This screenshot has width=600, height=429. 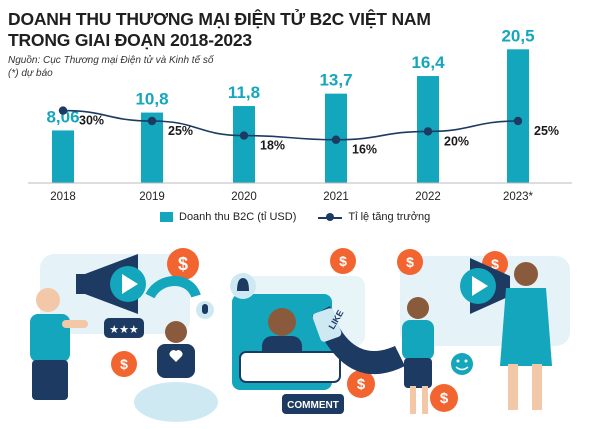 What do you see at coordinates (244, 92) in the screenshot?
I see `bar-value-label: 11,8` at bounding box center [244, 92].